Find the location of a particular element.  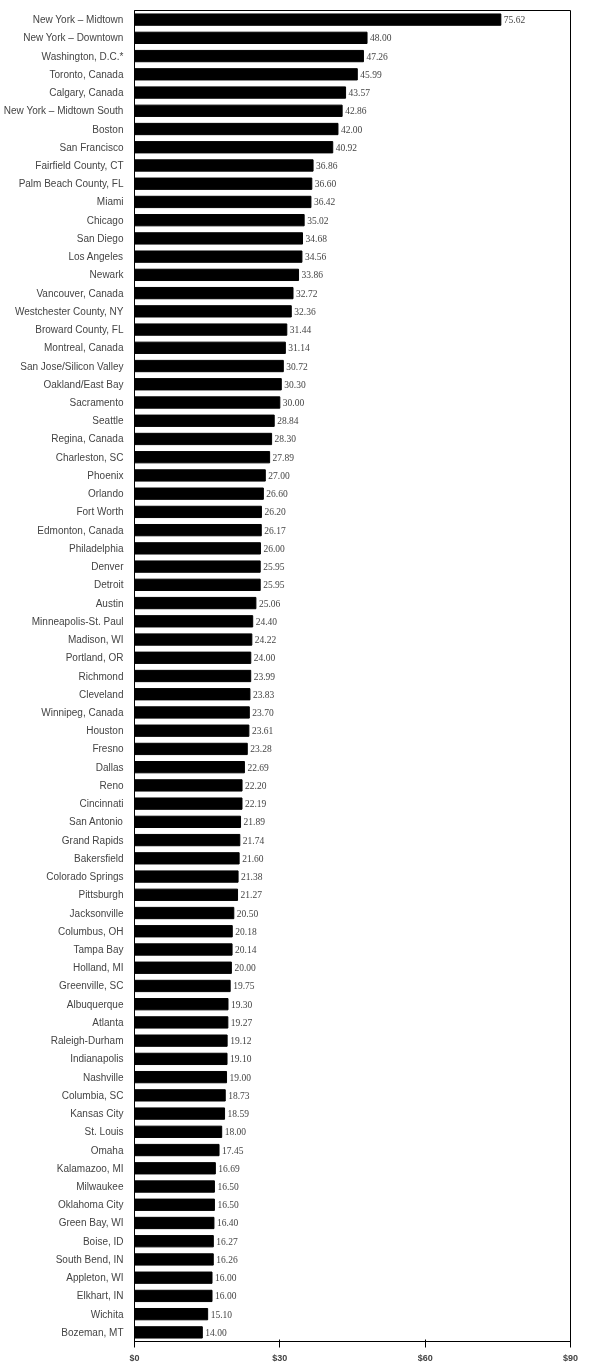

data-label: 33.86 is located at coordinates (312, 275).